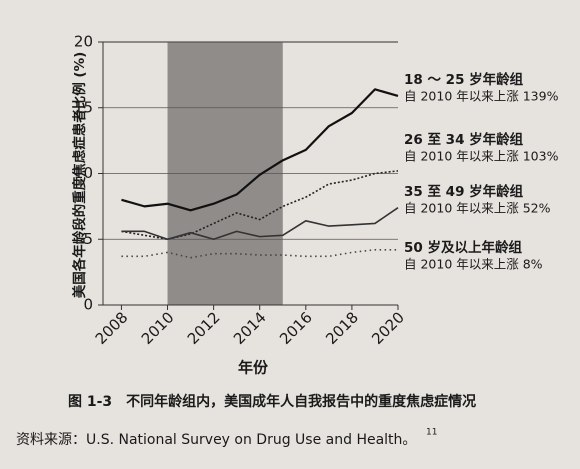  Describe the element at coordinates (481, 96) in the screenshot. I see `series-annotation: 自 2010 年以来上涨 139%` at that location.